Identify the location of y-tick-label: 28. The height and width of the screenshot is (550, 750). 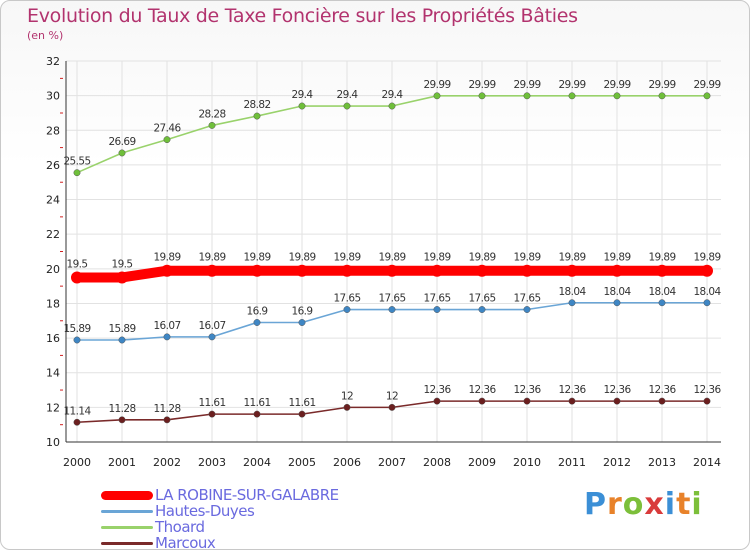
(53, 130).